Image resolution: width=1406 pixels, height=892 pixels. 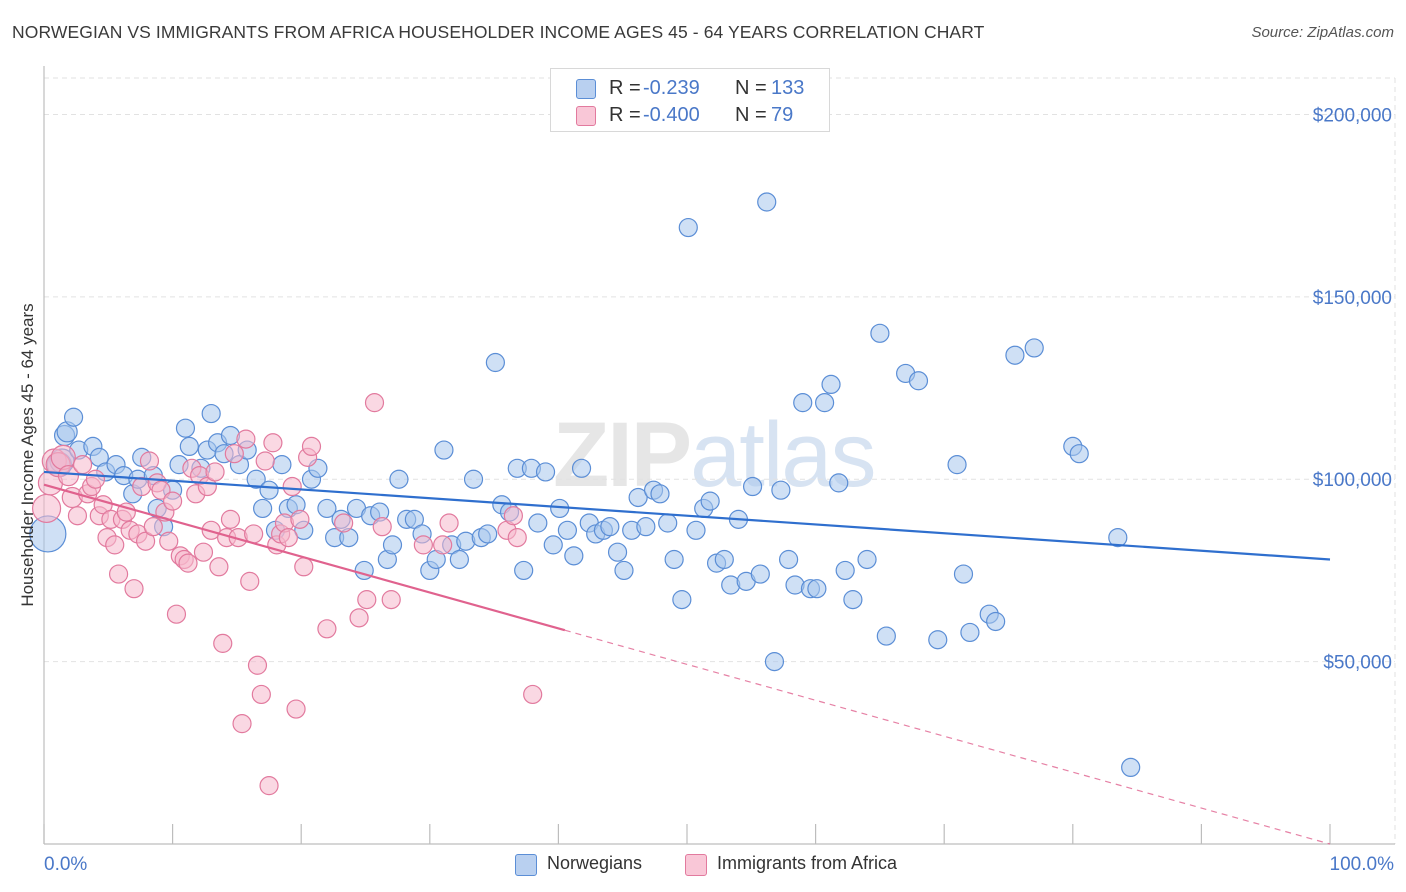 I want to click on y-tick-label: $200,000, so click(x=1352, y=115).